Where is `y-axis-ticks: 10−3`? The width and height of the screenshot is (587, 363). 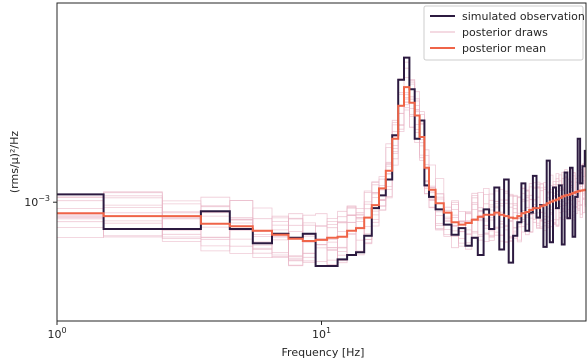 y-axis-ticks: 10−3 is located at coordinates (40, 201).